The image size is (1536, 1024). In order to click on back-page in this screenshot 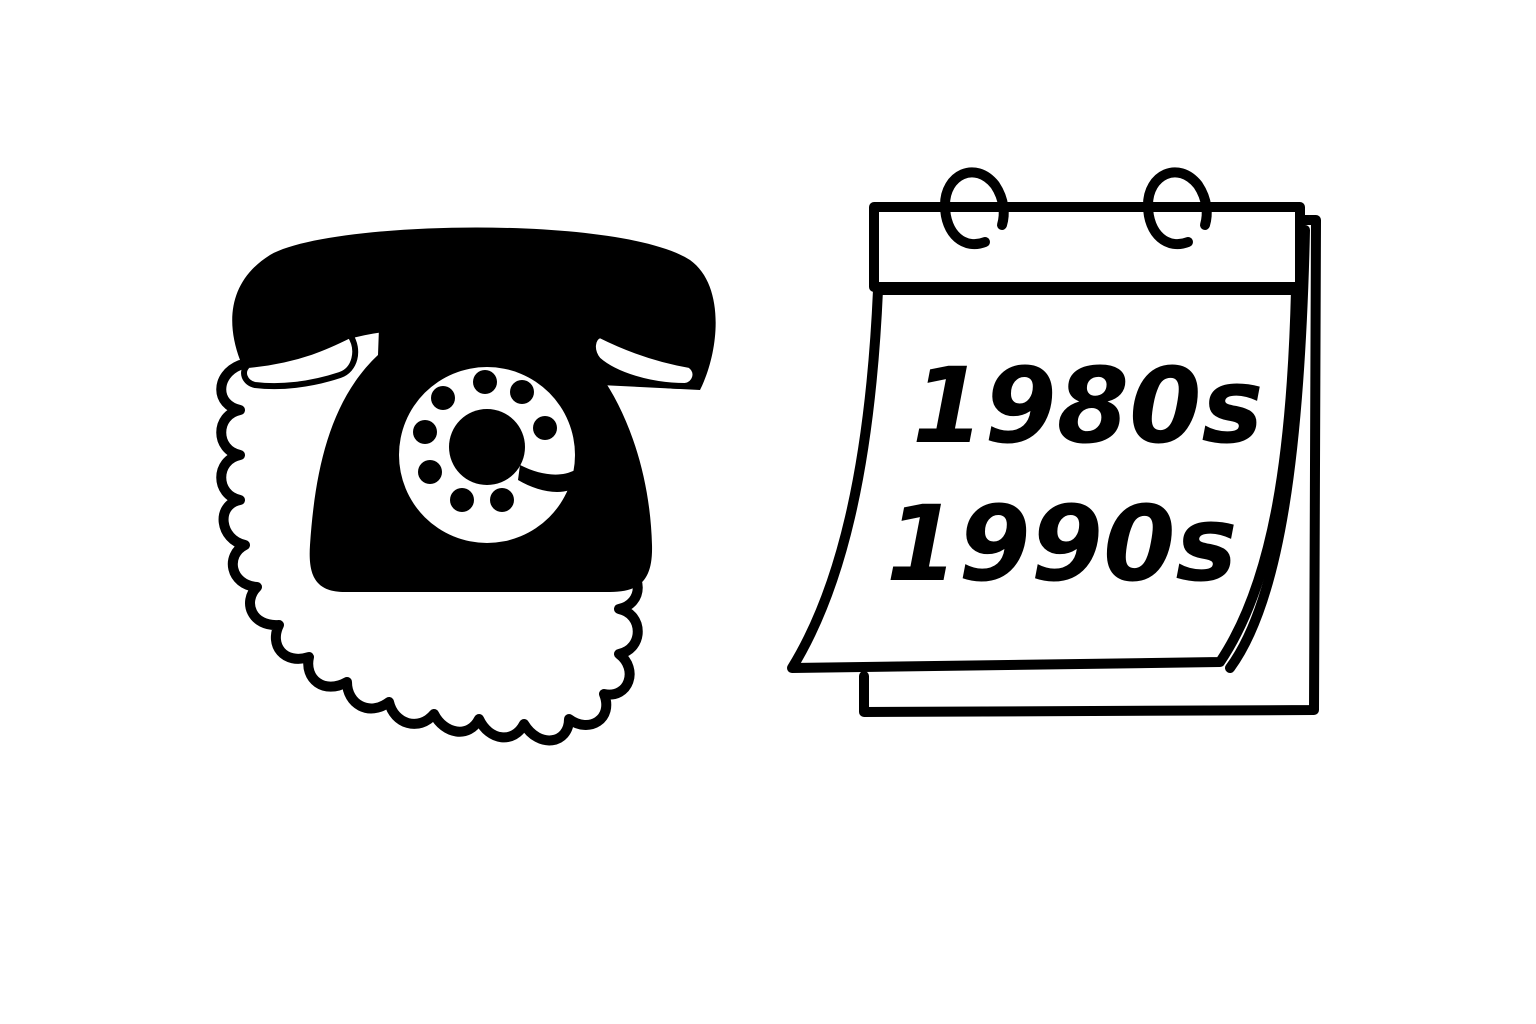, I will do `click(1090, 466)`.